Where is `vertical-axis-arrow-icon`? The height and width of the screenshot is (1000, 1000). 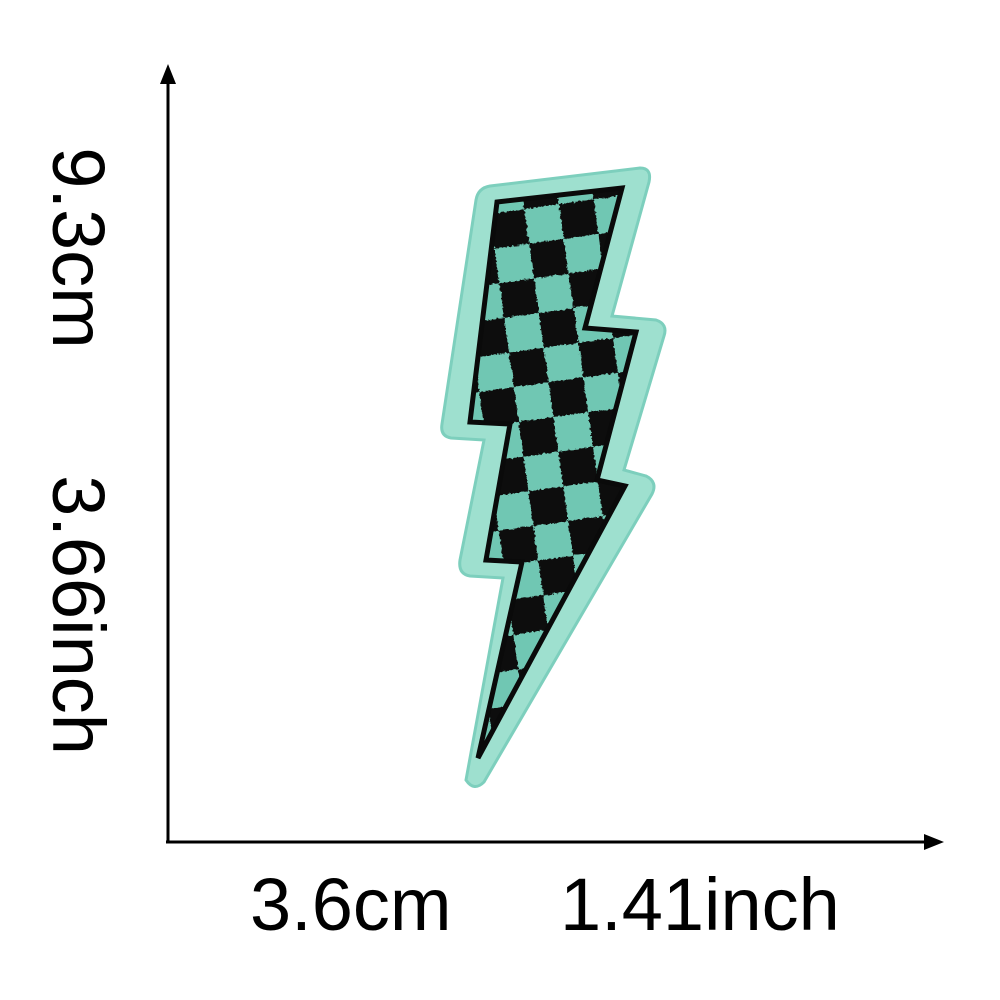
vertical-axis-arrow-icon is located at coordinates (168, 74).